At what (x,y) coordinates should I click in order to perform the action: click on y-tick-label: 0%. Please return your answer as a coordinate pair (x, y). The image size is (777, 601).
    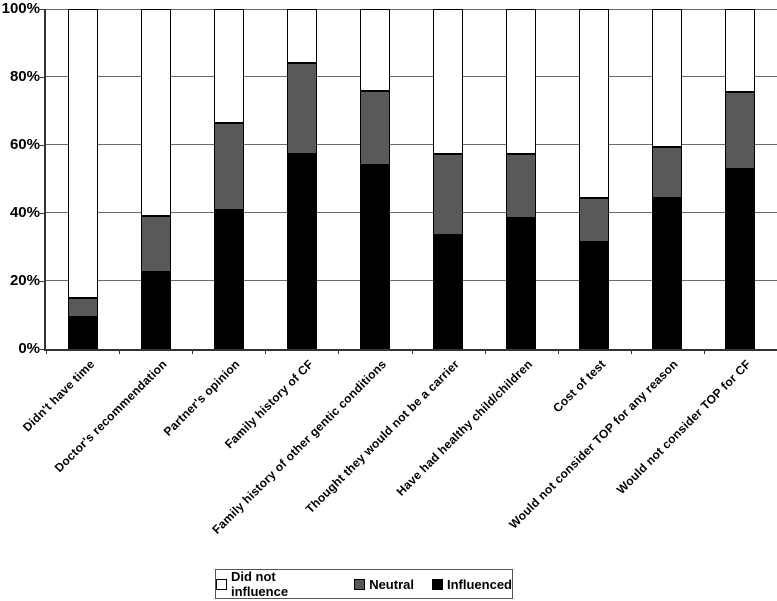
    Looking at the image, I should click on (29, 348).